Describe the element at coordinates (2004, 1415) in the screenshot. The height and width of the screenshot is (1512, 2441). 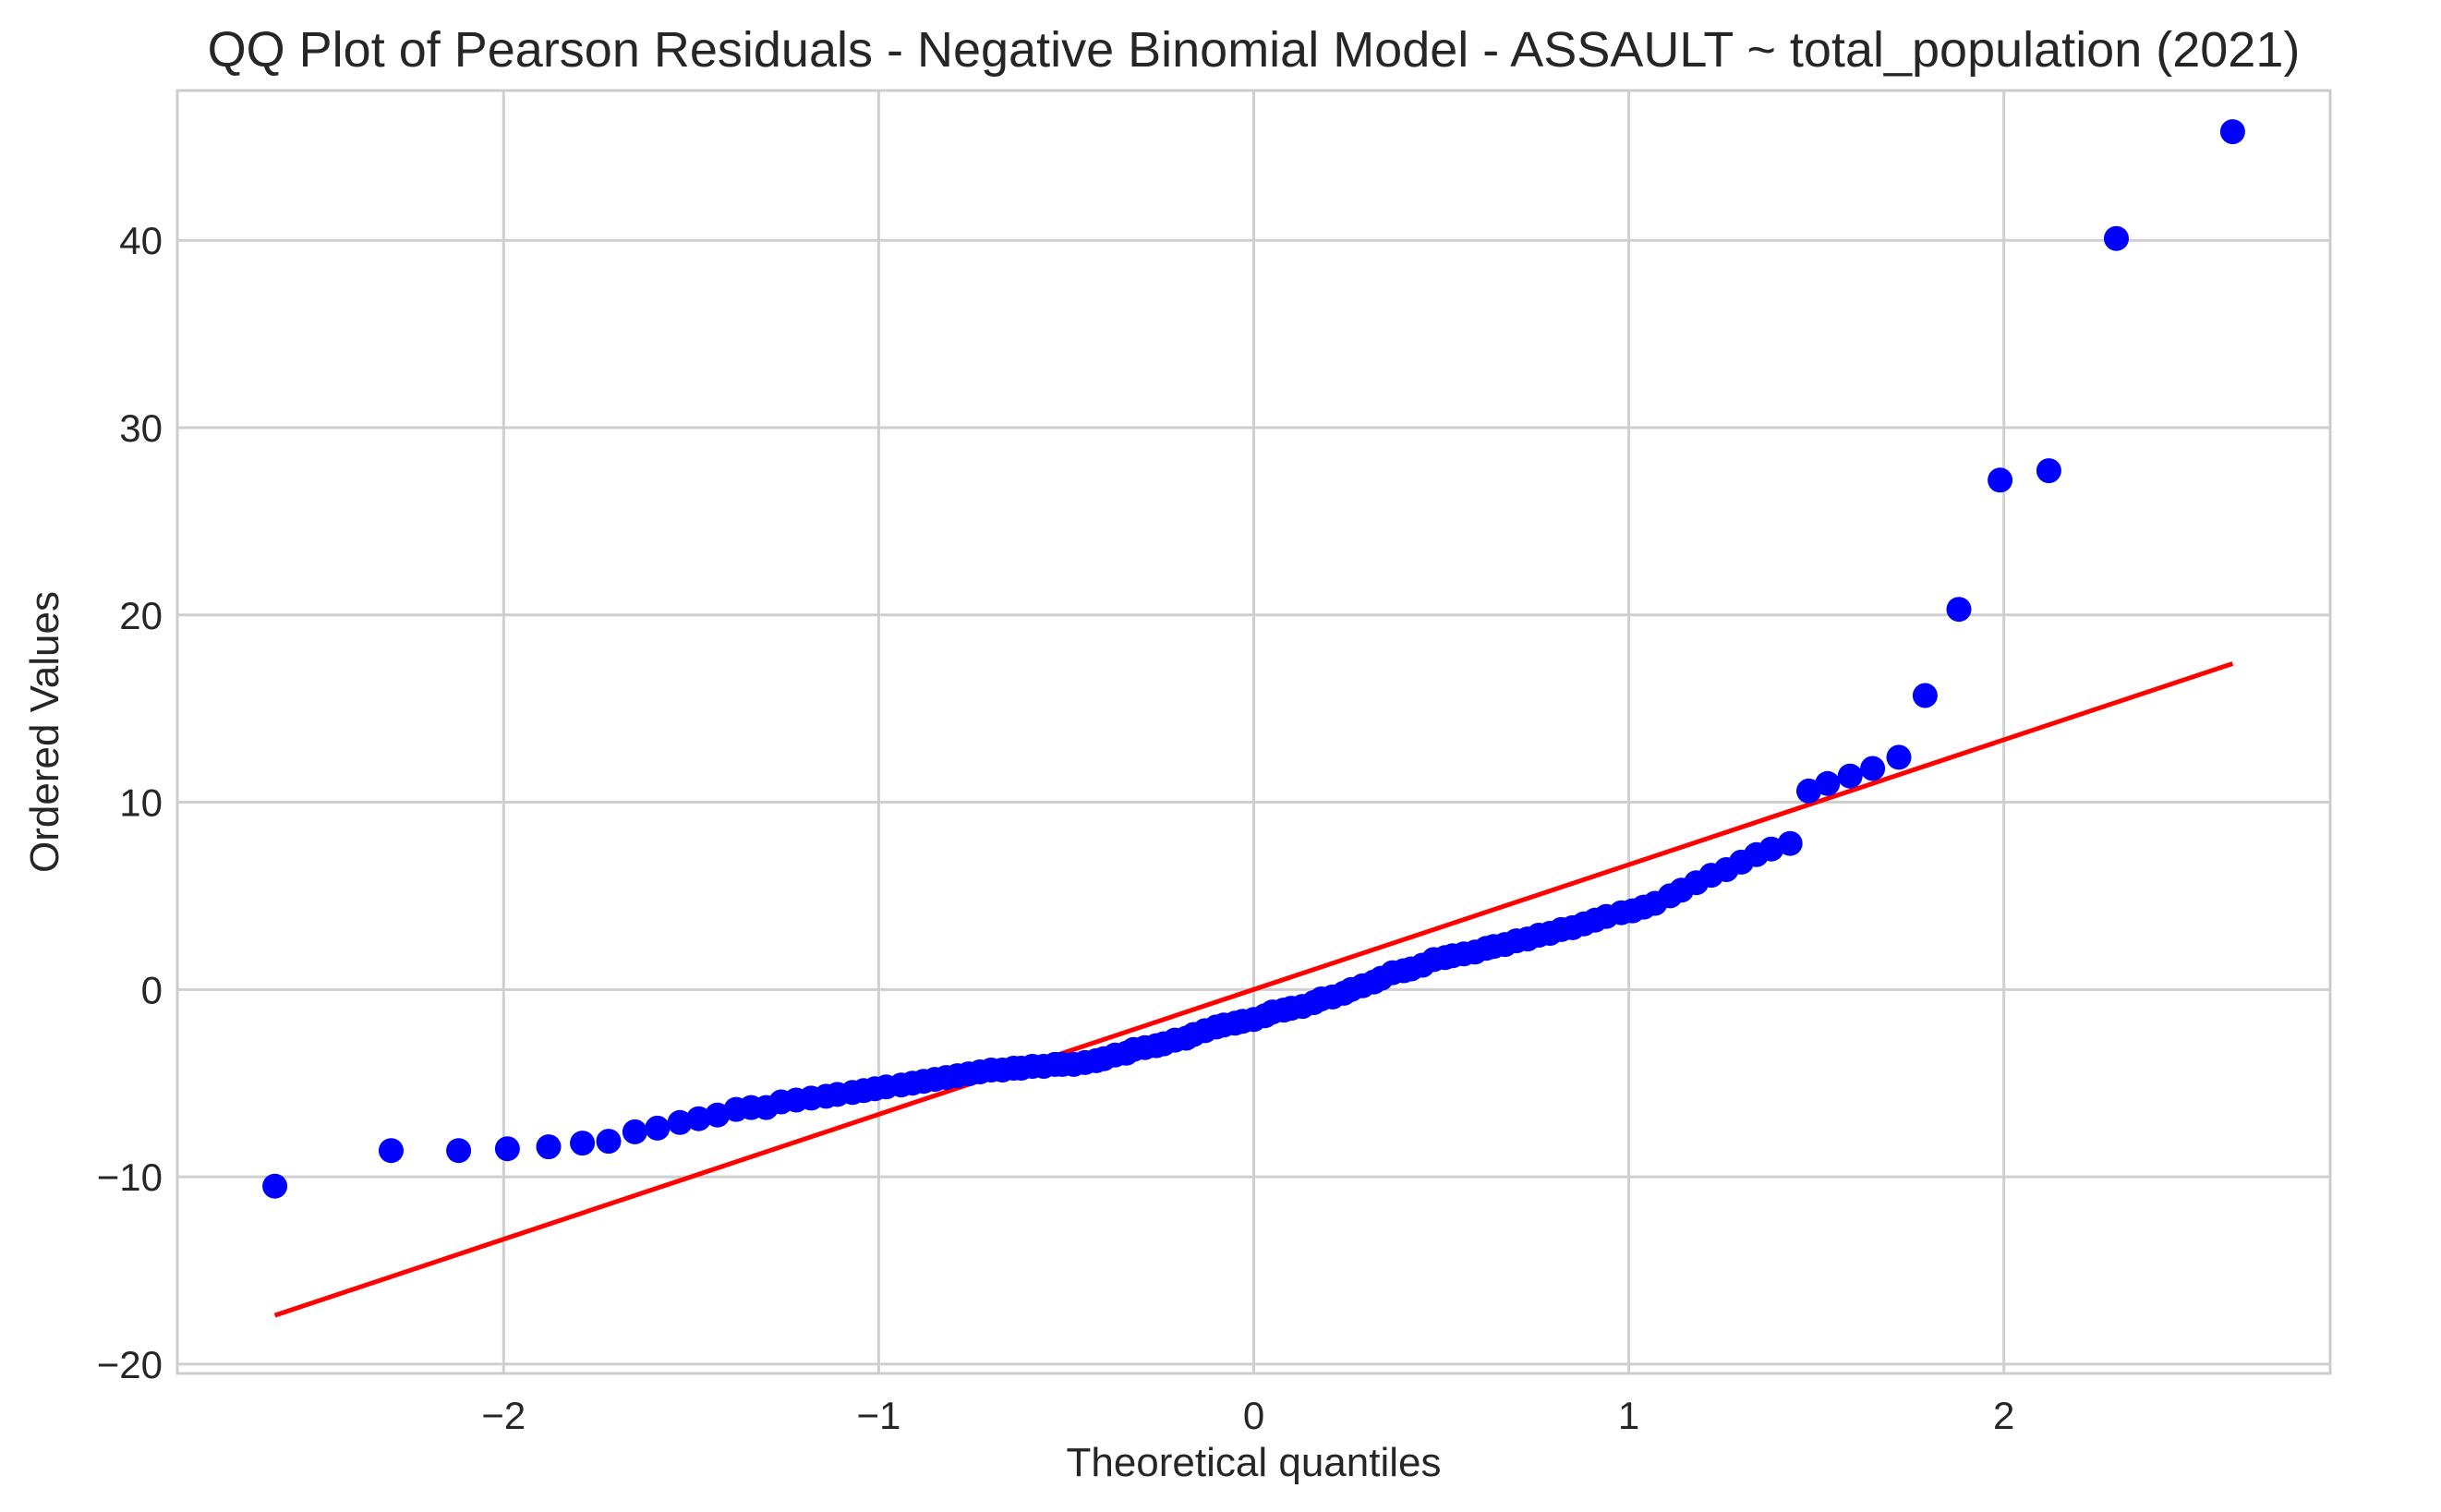
I see `x-tick-label: 2` at that location.